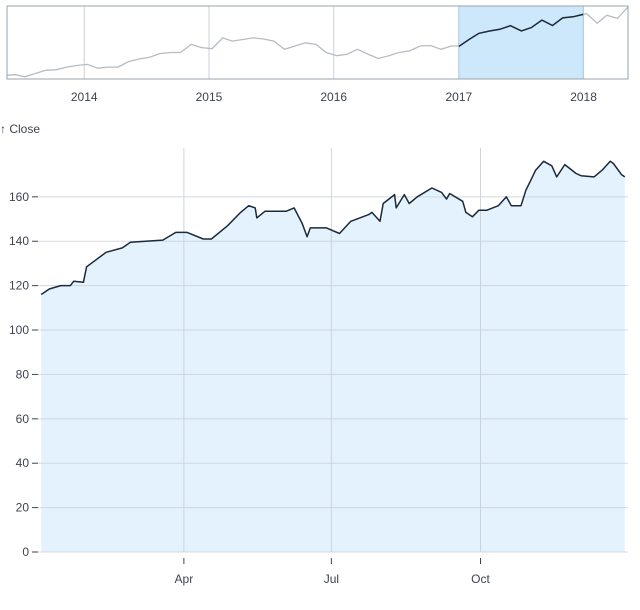 Image resolution: width=640 pixels, height=610 pixels. I want to click on y-tick-label: 20, so click(23, 508).